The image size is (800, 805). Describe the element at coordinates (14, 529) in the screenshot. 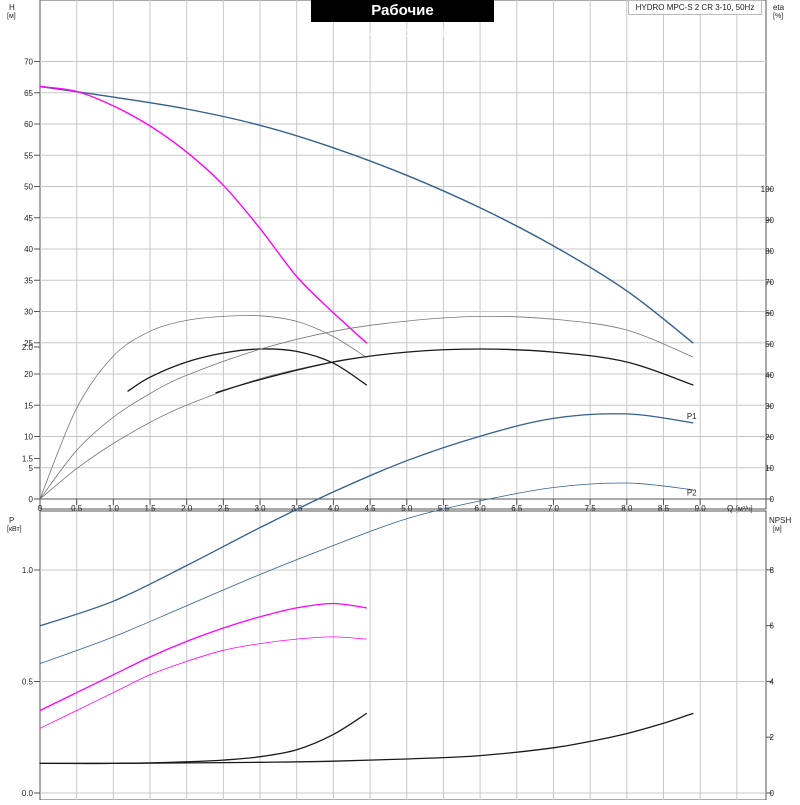

I see `y-left-axis-unit: [кВт]` at that location.